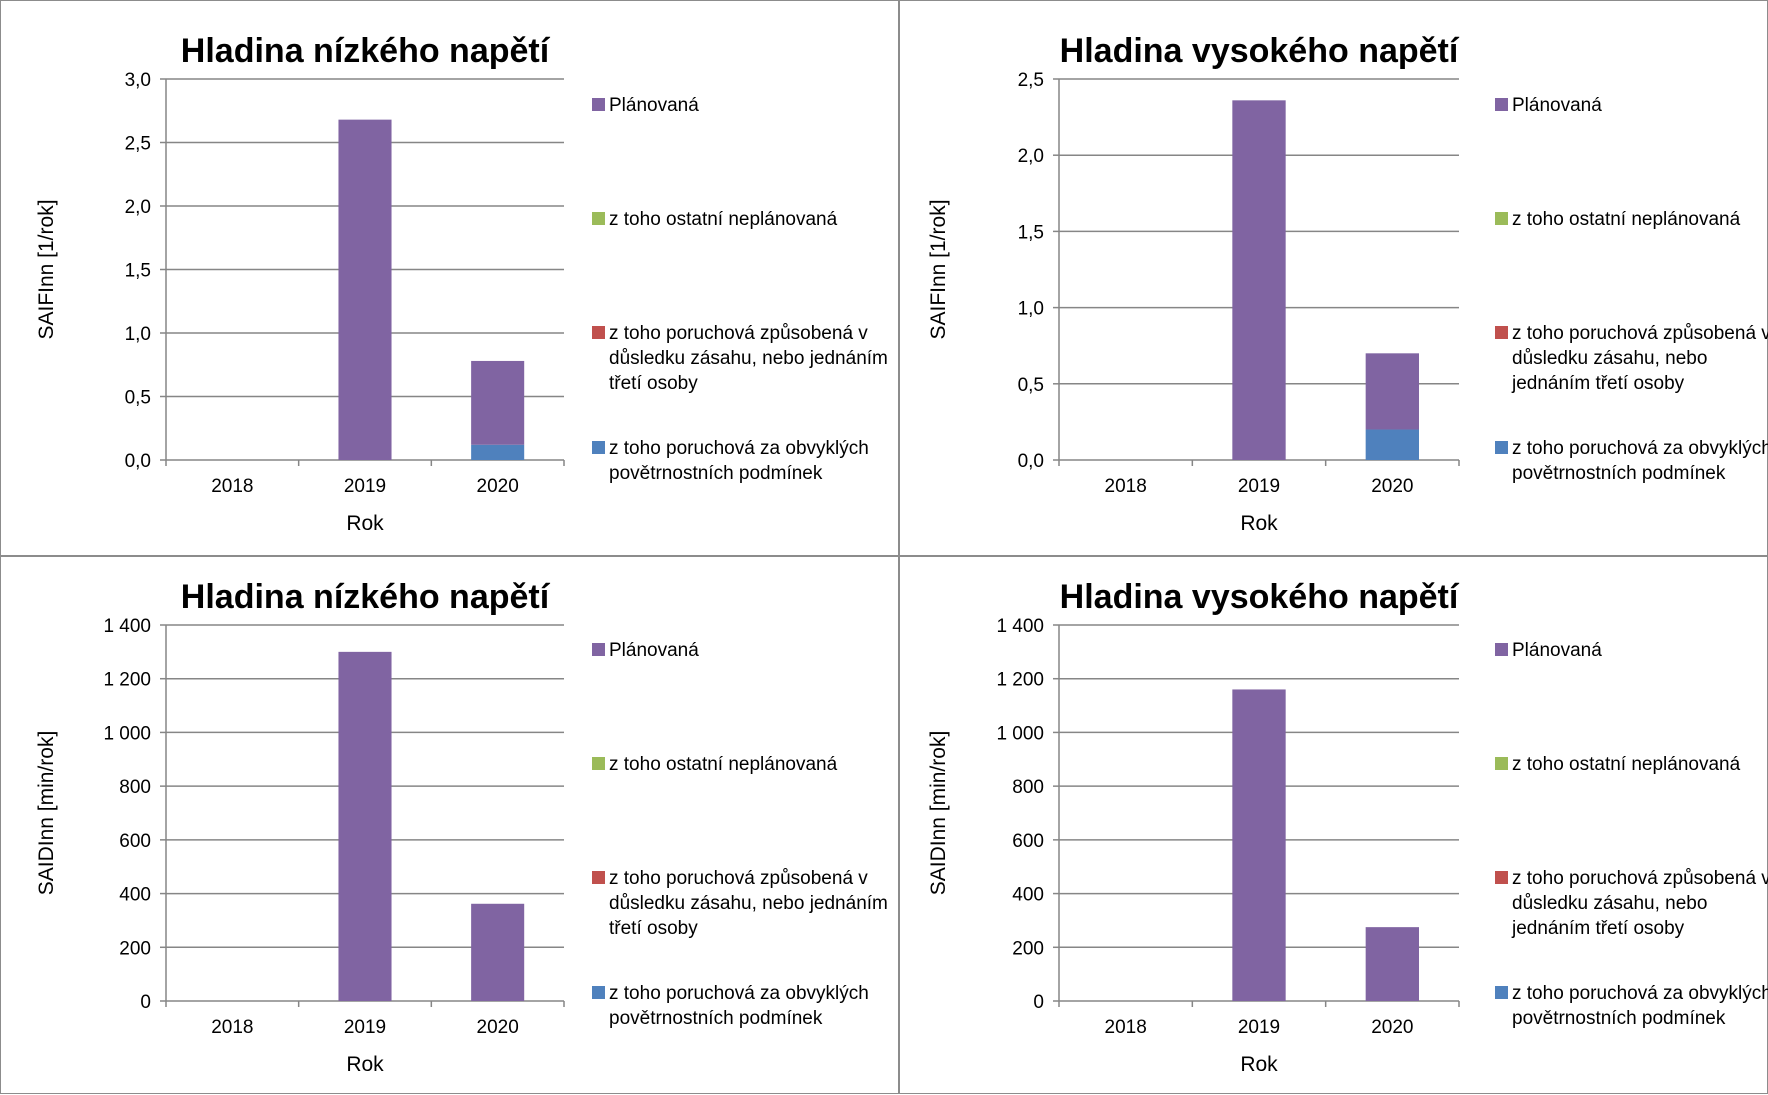 This screenshot has height=1095, width=1768. Describe the element at coordinates (127, 733) in the screenshot. I see `y-tick-label: 1 000` at that location.